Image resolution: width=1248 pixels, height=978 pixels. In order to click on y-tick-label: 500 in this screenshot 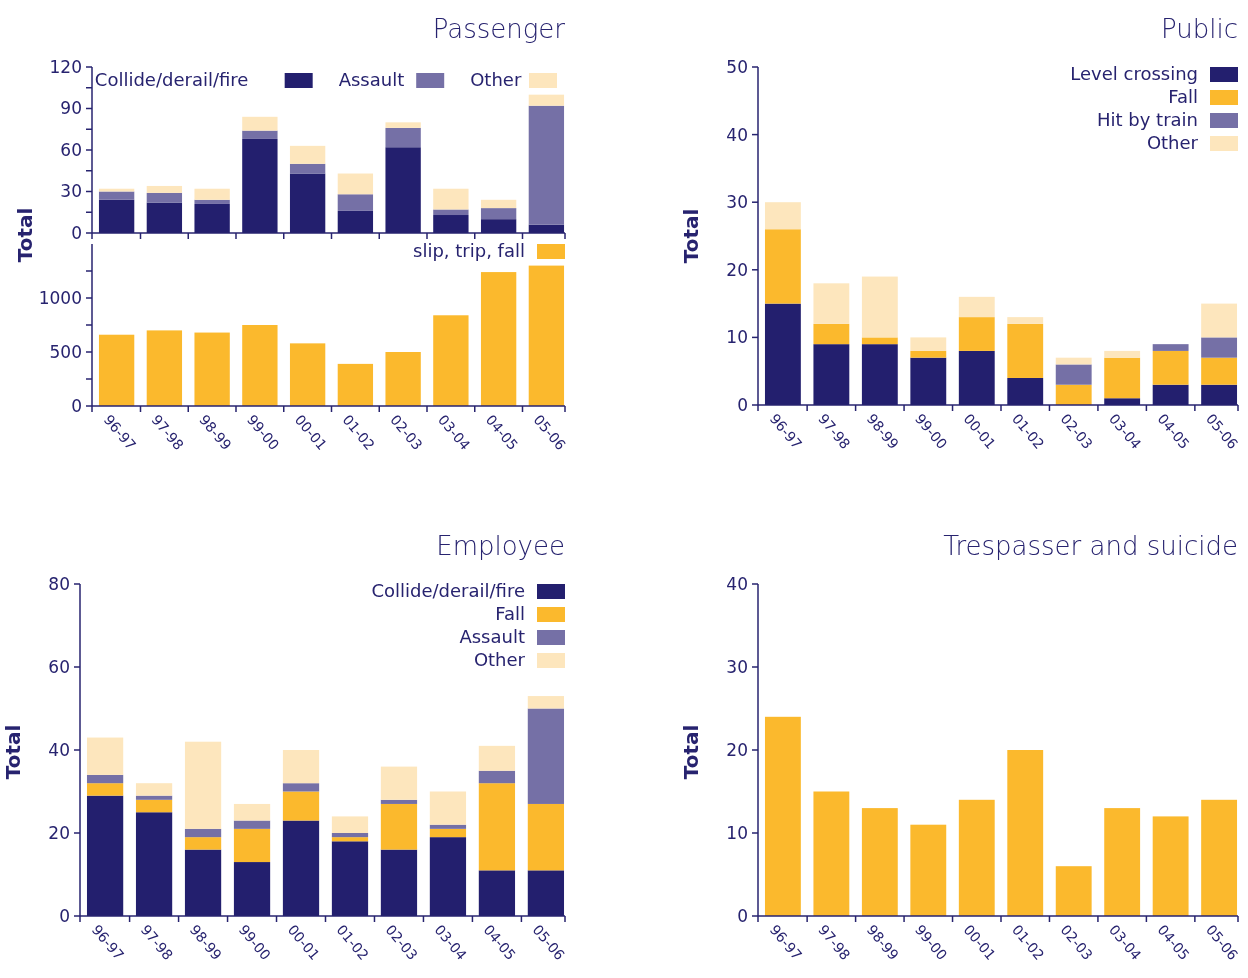, I will do `click(65, 351)`.